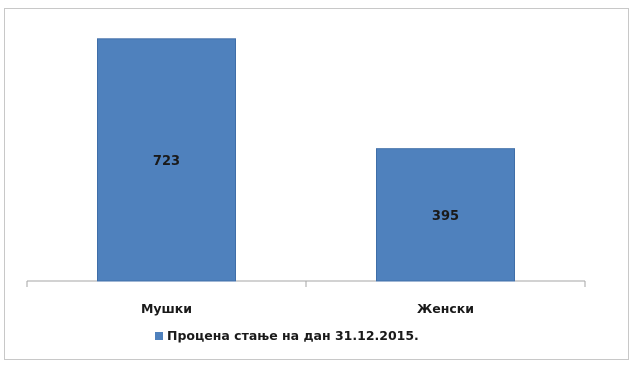 Image resolution: width=637 pixels, height=368 pixels. I want to click on data-label-1: 723, so click(166, 161).